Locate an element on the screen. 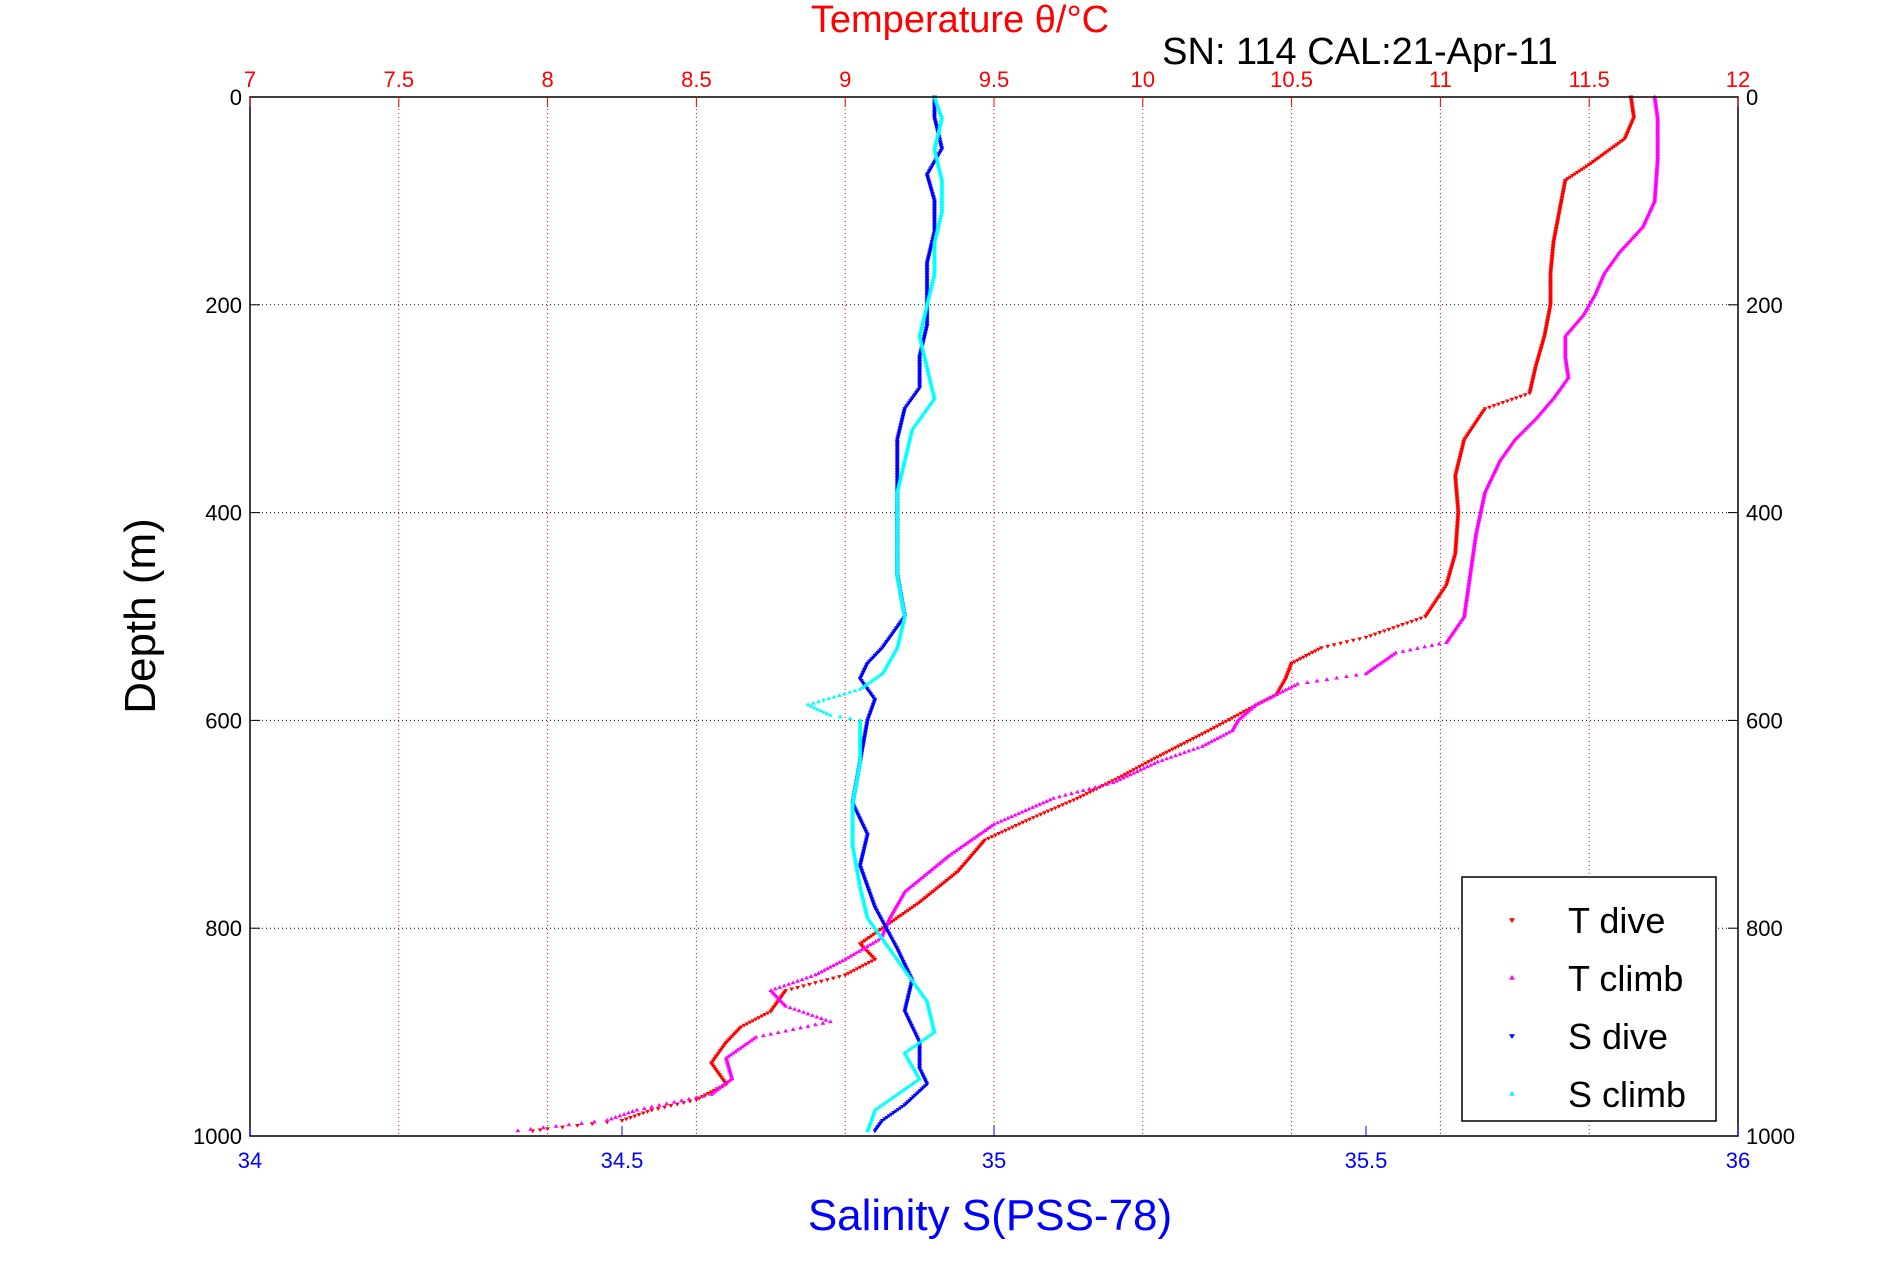 Image resolution: width=1891 pixels, height=1262 pixels. bottom-tick-label: 36 is located at coordinates (1738, 1160).